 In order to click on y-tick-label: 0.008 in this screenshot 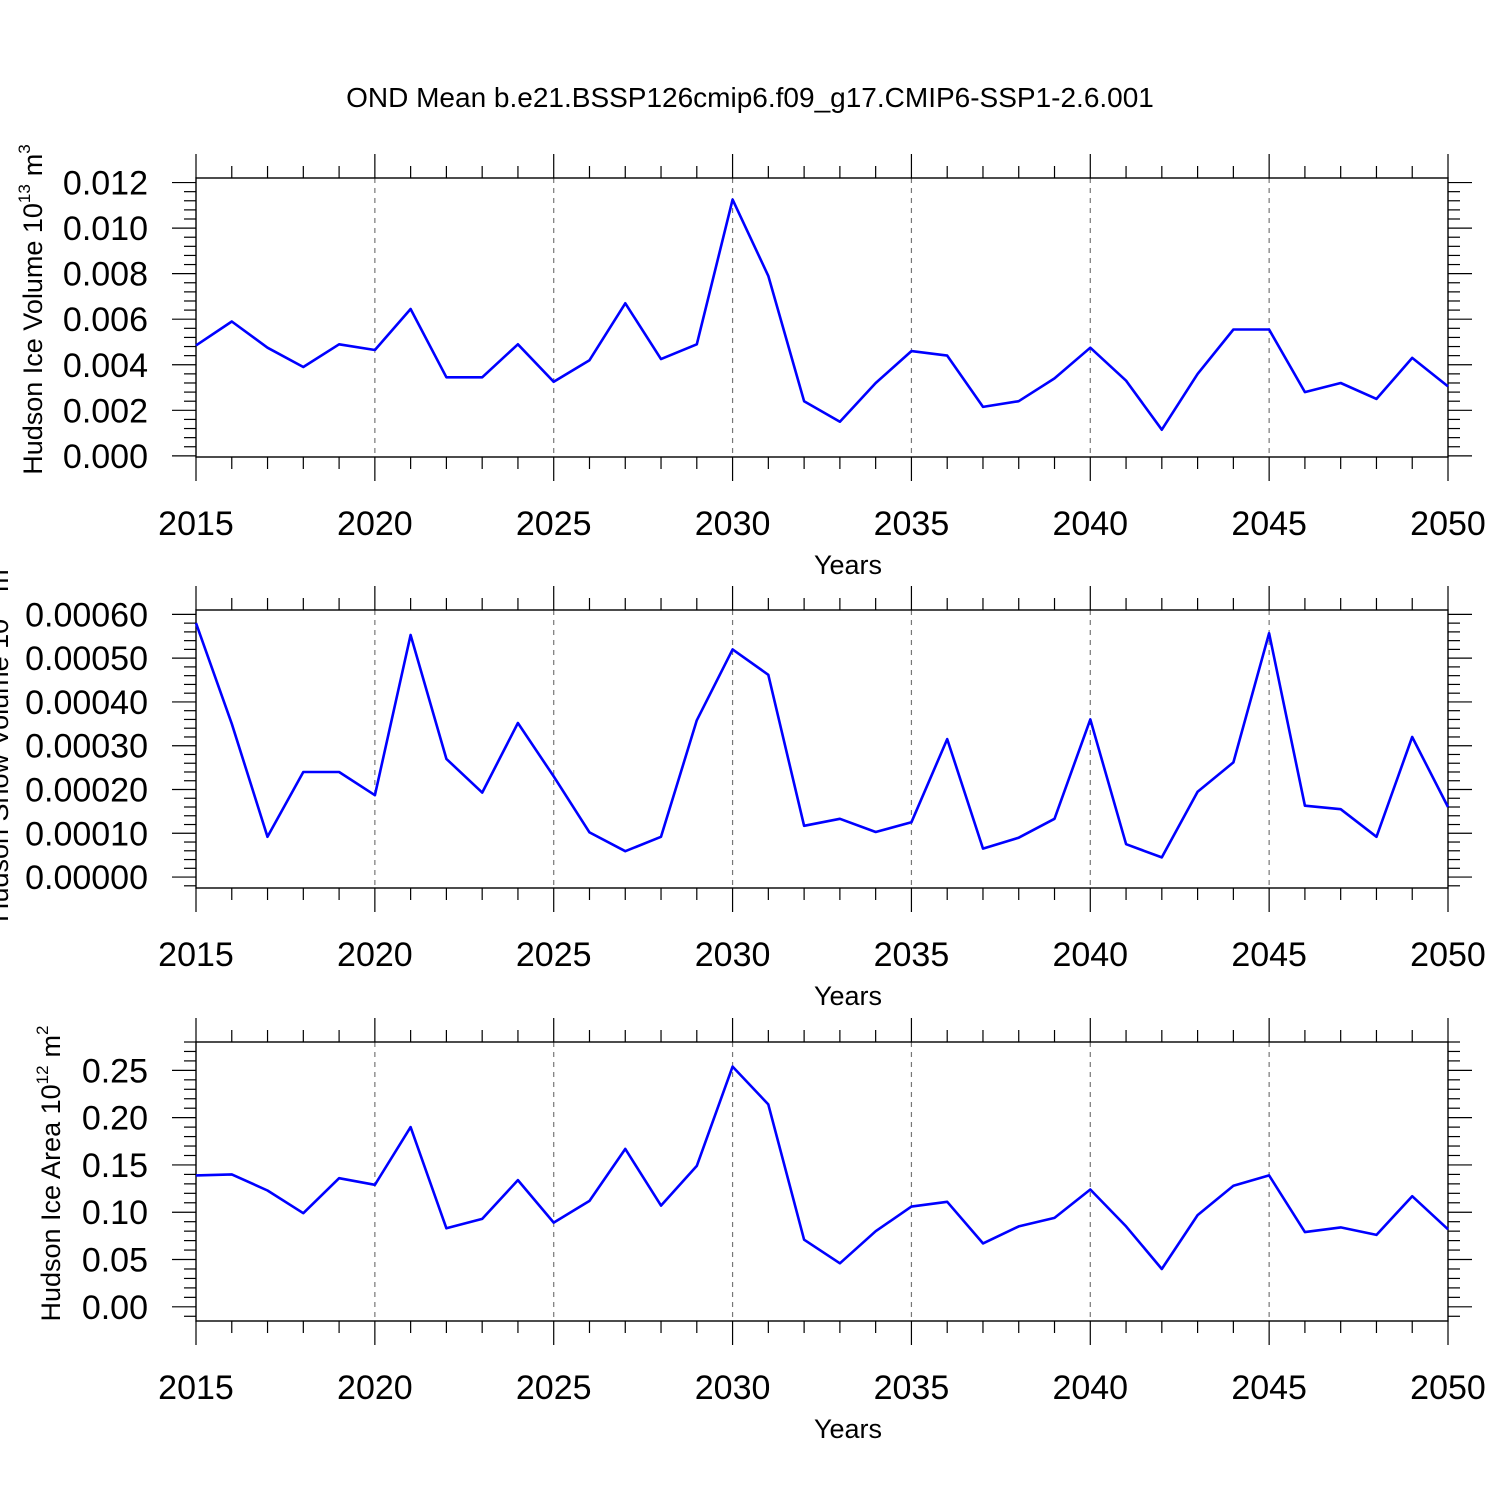, I will do `click(105, 275)`.